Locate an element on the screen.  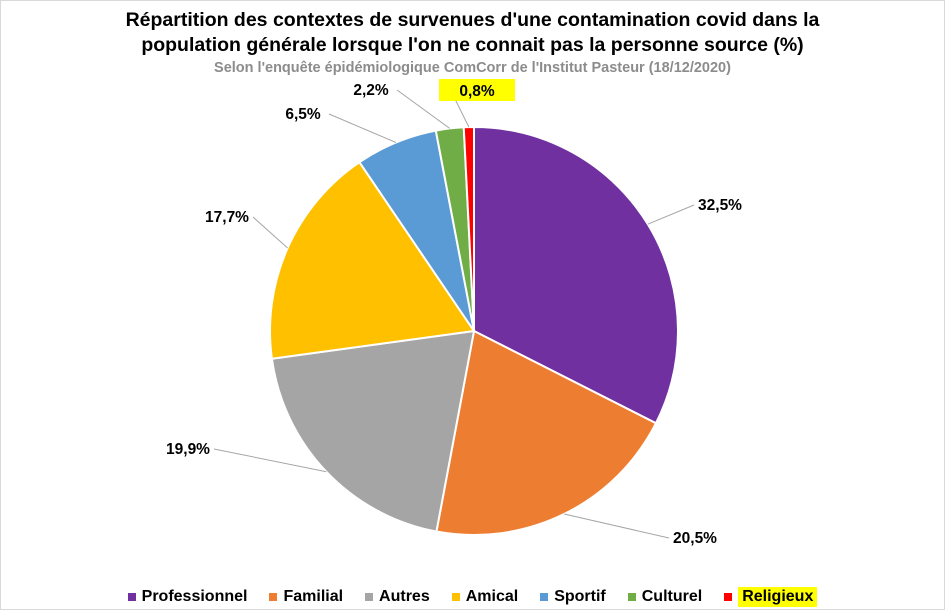
legend-label: Religieux is located at coordinates (778, 597).